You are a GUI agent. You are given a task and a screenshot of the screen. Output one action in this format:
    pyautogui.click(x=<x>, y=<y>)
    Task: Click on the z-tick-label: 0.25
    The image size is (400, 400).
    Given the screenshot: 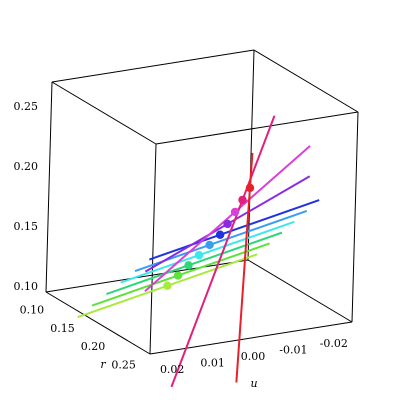 What is the action you would take?
    pyautogui.click(x=26, y=106)
    